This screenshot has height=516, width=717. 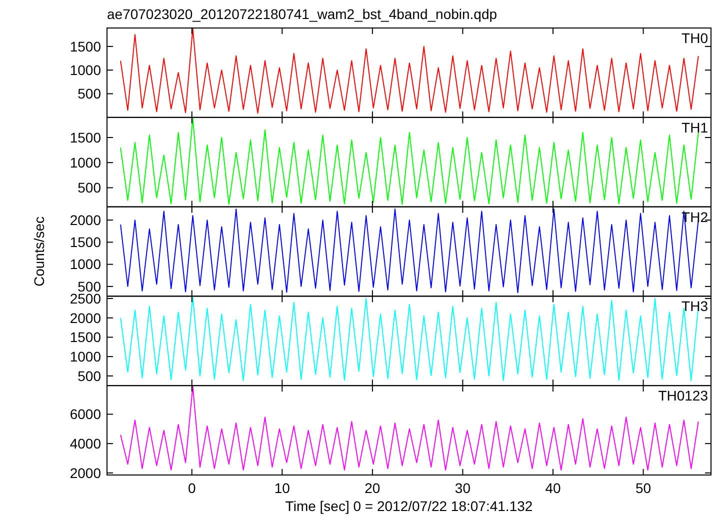 I want to click on x-tick-label: 40, so click(x=553, y=488).